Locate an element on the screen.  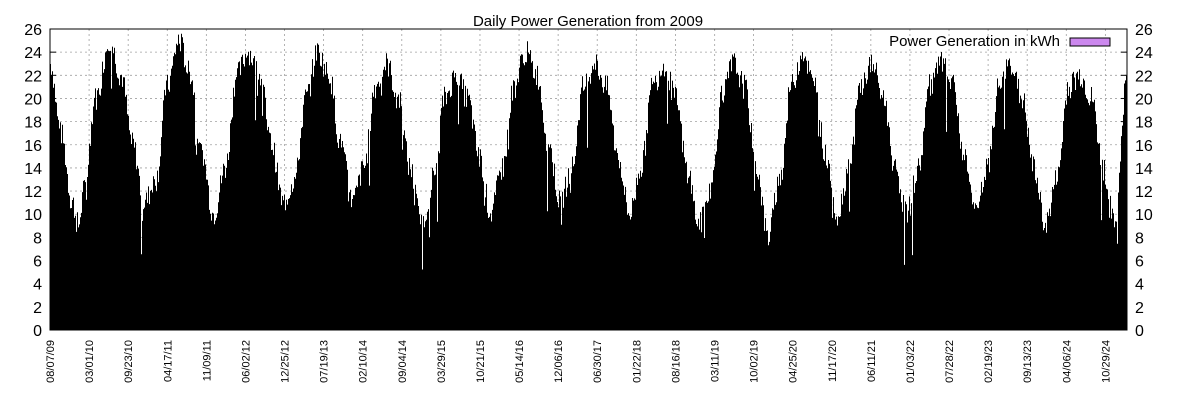
x-tick-label: 03/01/10 is located at coordinates (90, 361).